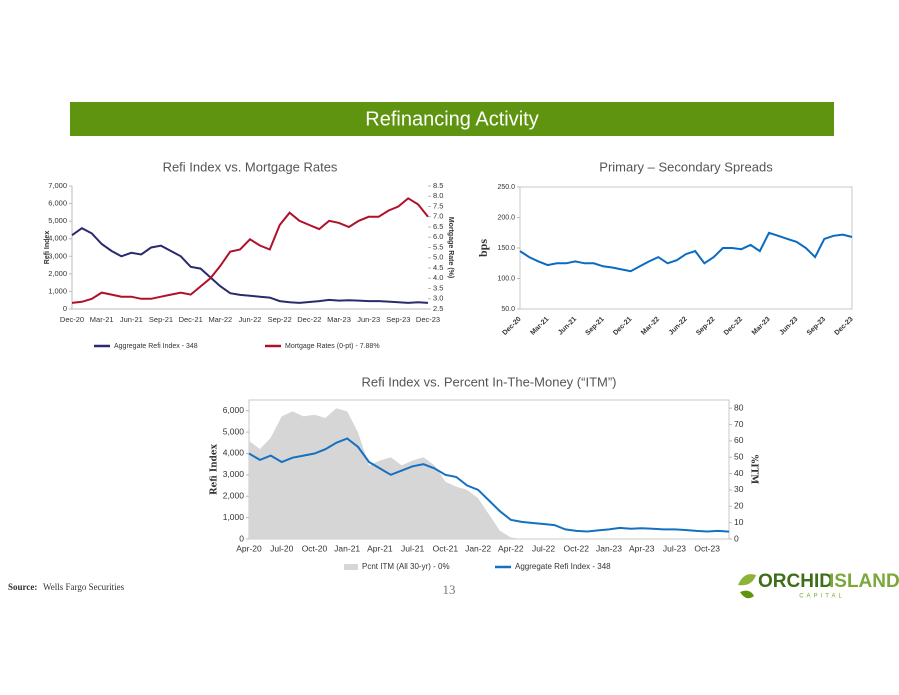  What do you see at coordinates (739, 489) in the screenshot?
I see `tick-label: 30` at bounding box center [739, 489].